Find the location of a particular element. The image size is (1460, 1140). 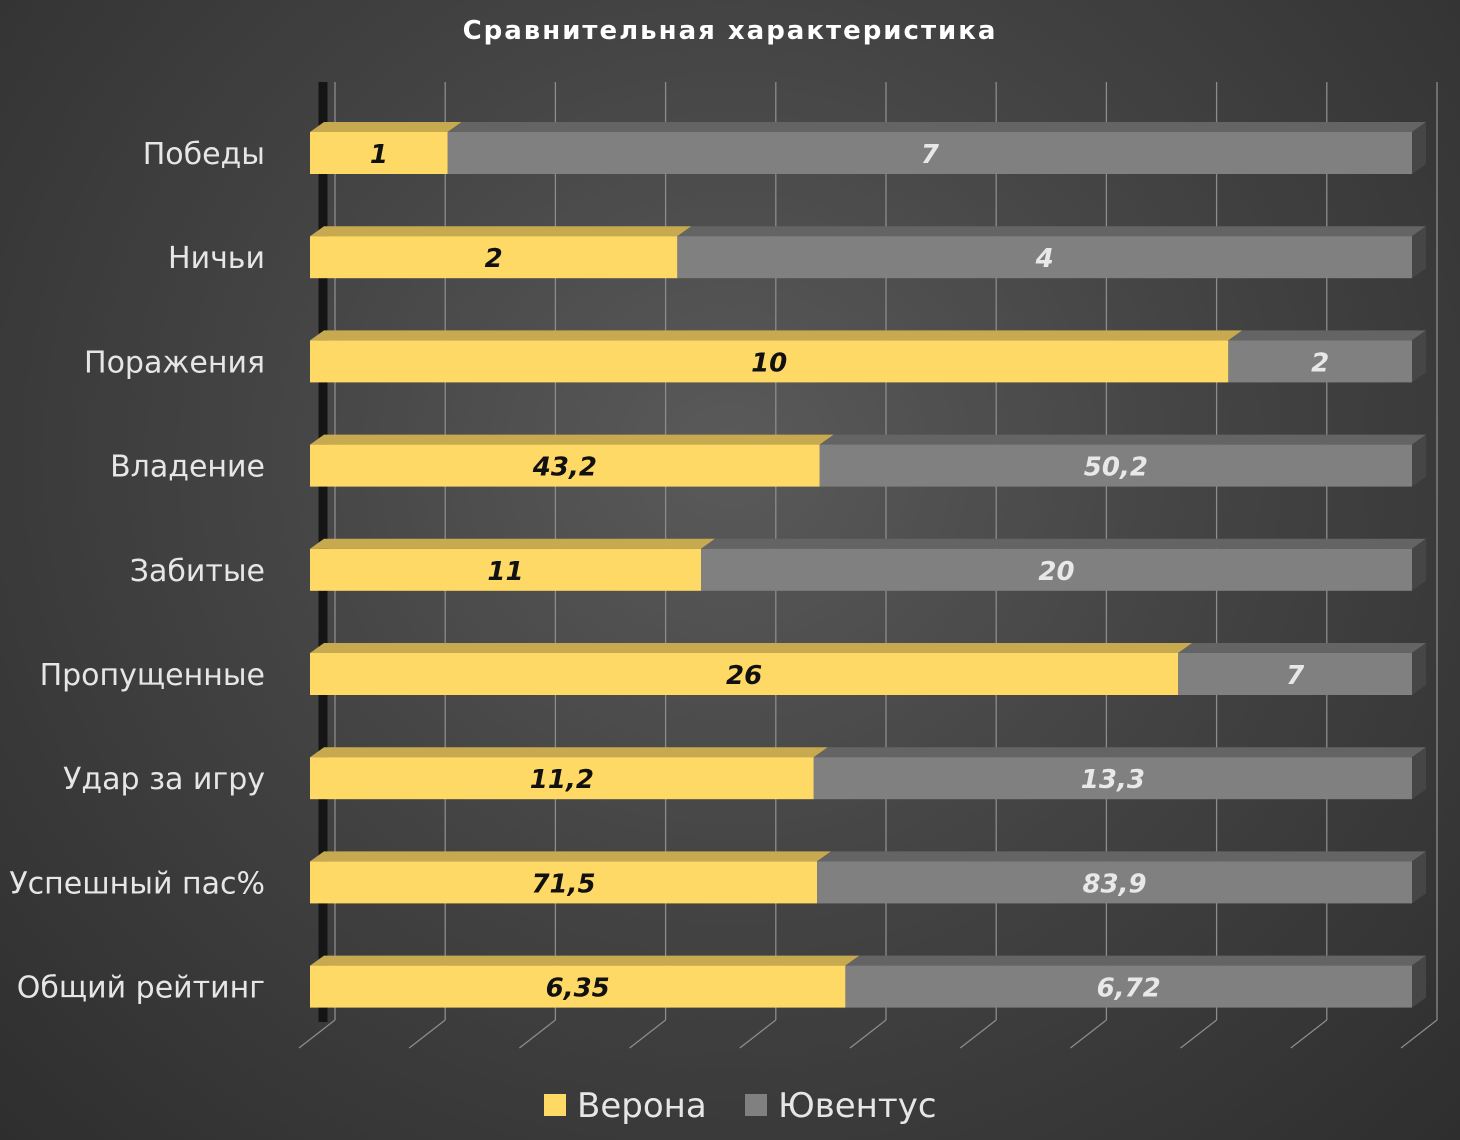

legend-swatch-verona is located at coordinates (555, 1105).